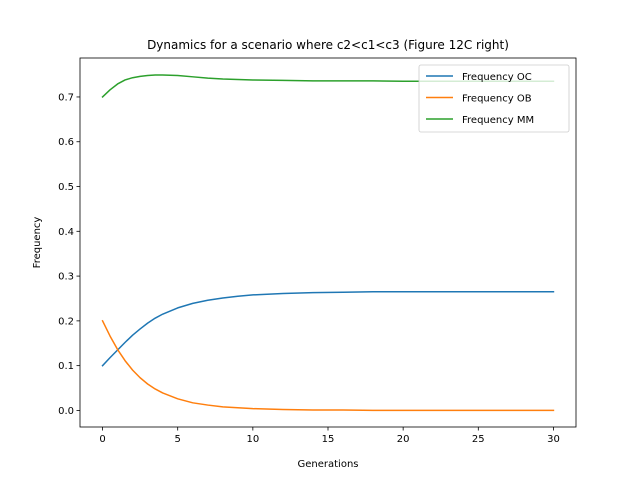 Image resolution: width=640 pixels, height=480 pixels. What do you see at coordinates (478, 439) in the screenshot?
I see `x-tick-label: 25` at bounding box center [478, 439].